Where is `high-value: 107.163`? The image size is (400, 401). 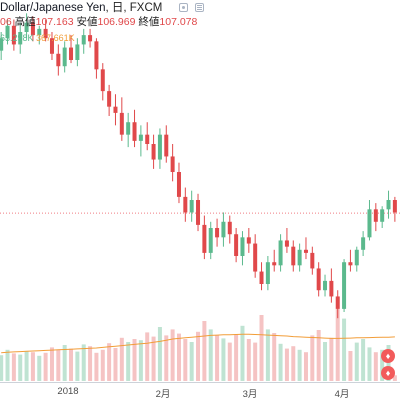
high-value: 107.163 is located at coordinates (54, 22).